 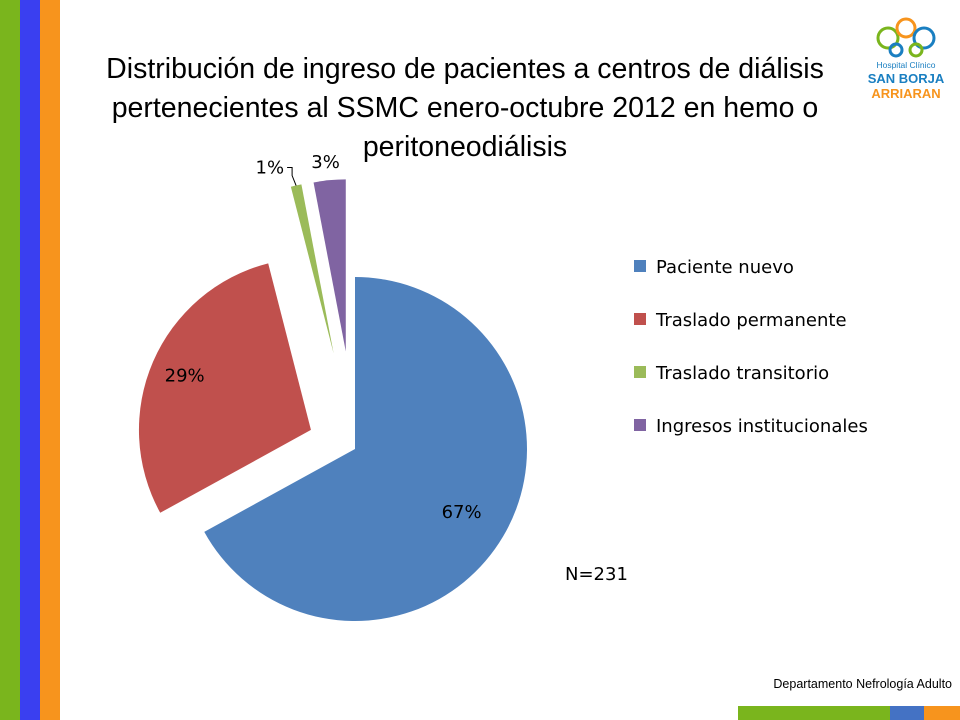 I want to click on leader-line-traslado-transitorio, so click(x=292, y=176).